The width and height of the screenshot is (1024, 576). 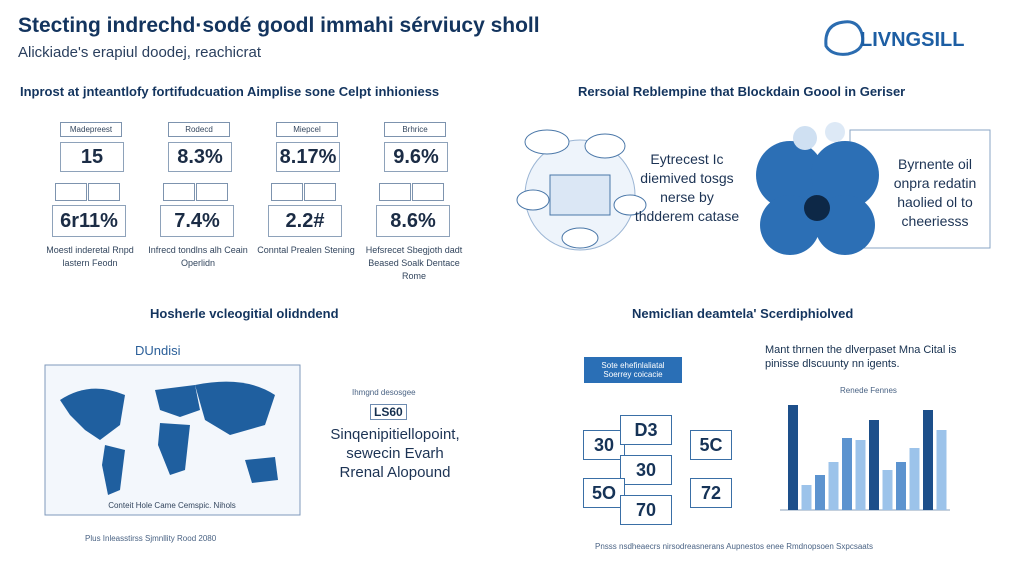 I want to click on callout: Sote ehefinlaliatal Soerrey coicacie, so click(x=633, y=370).